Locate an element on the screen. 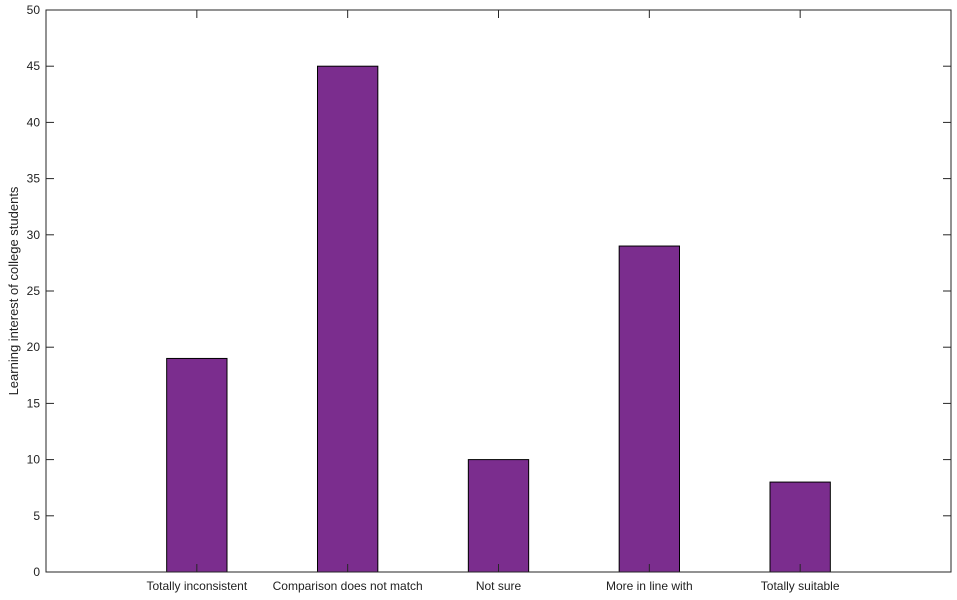 The image size is (957, 600). y-axis-label: Learning interest of college students is located at coordinates (13, 290).